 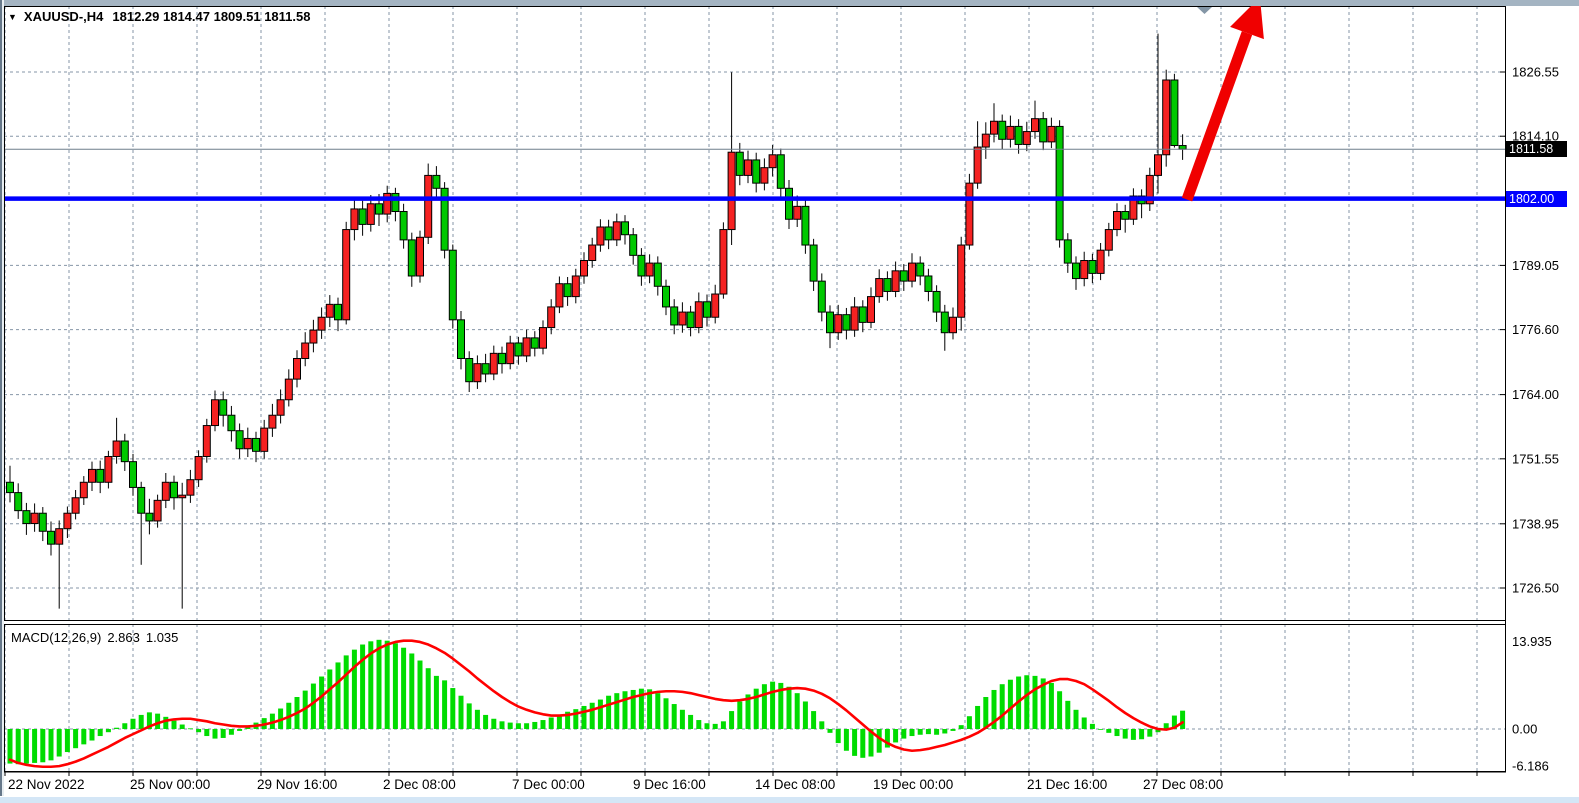 What do you see at coordinates (56, 637) in the screenshot?
I see `macd-name: MACD(12,26,9)` at bounding box center [56, 637].